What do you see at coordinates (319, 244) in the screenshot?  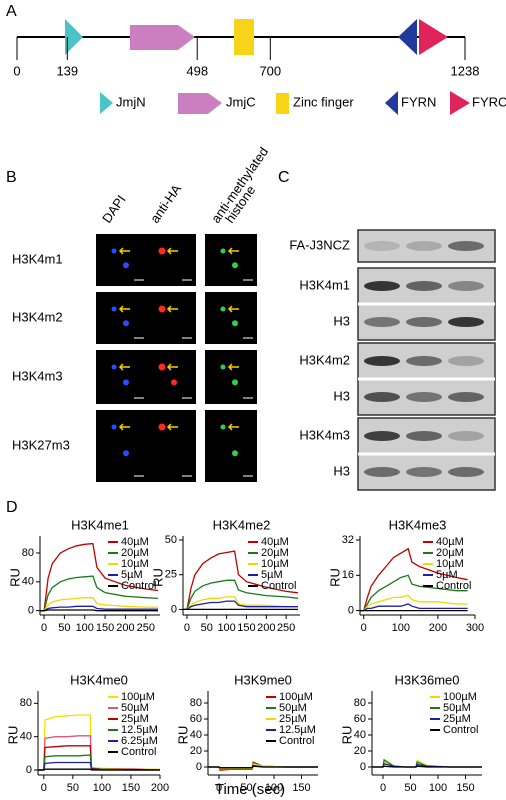 I see `blot-label: FA-J3NCZ` at bounding box center [319, 244].